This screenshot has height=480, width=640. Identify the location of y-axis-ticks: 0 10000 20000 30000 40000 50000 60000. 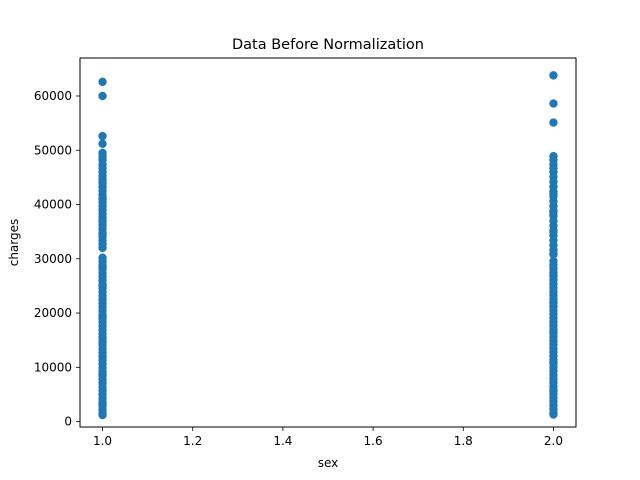
(57, 259).